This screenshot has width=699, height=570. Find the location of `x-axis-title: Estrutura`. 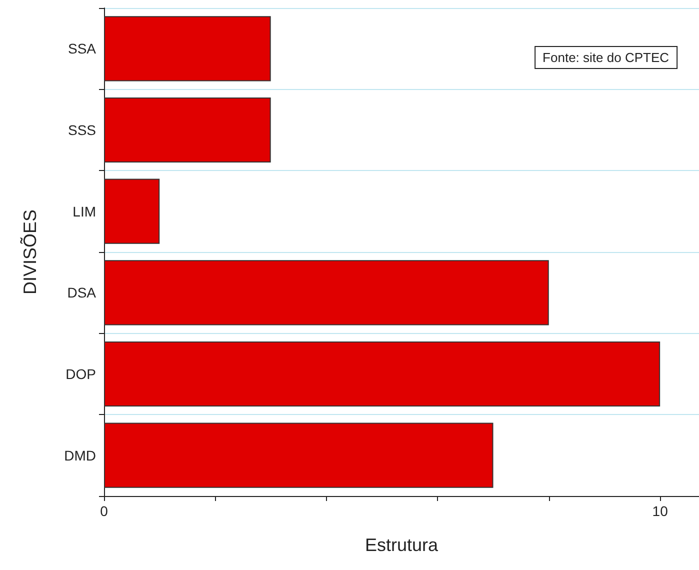

x-axis-title: Estrutura is located at coordinates (401, 545).